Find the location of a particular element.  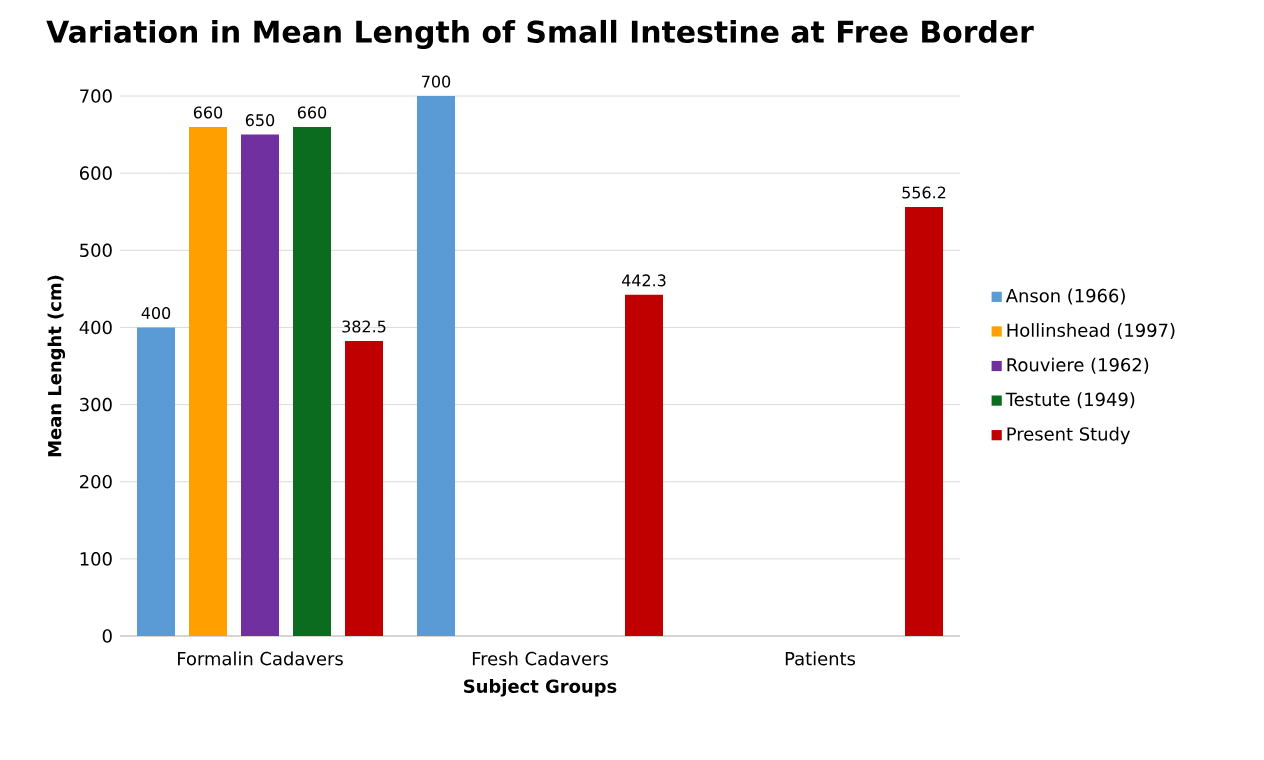

data-label: 650 is located at coordinates (260, 120).